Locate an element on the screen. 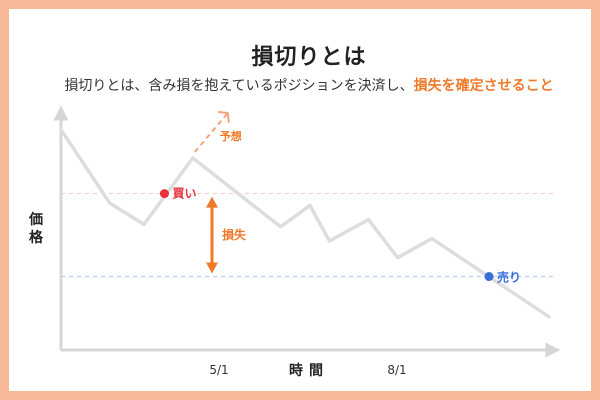 The image size is (600, 400). forecast-arrowhead is located at coordinates (223, 117).